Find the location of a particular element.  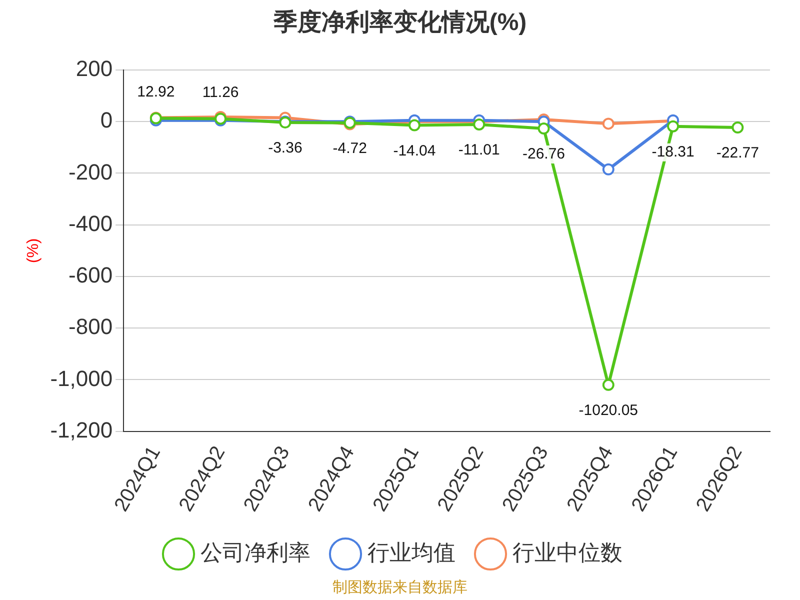

legend-label: 行业中位数 is located at coordinates (567, 553).